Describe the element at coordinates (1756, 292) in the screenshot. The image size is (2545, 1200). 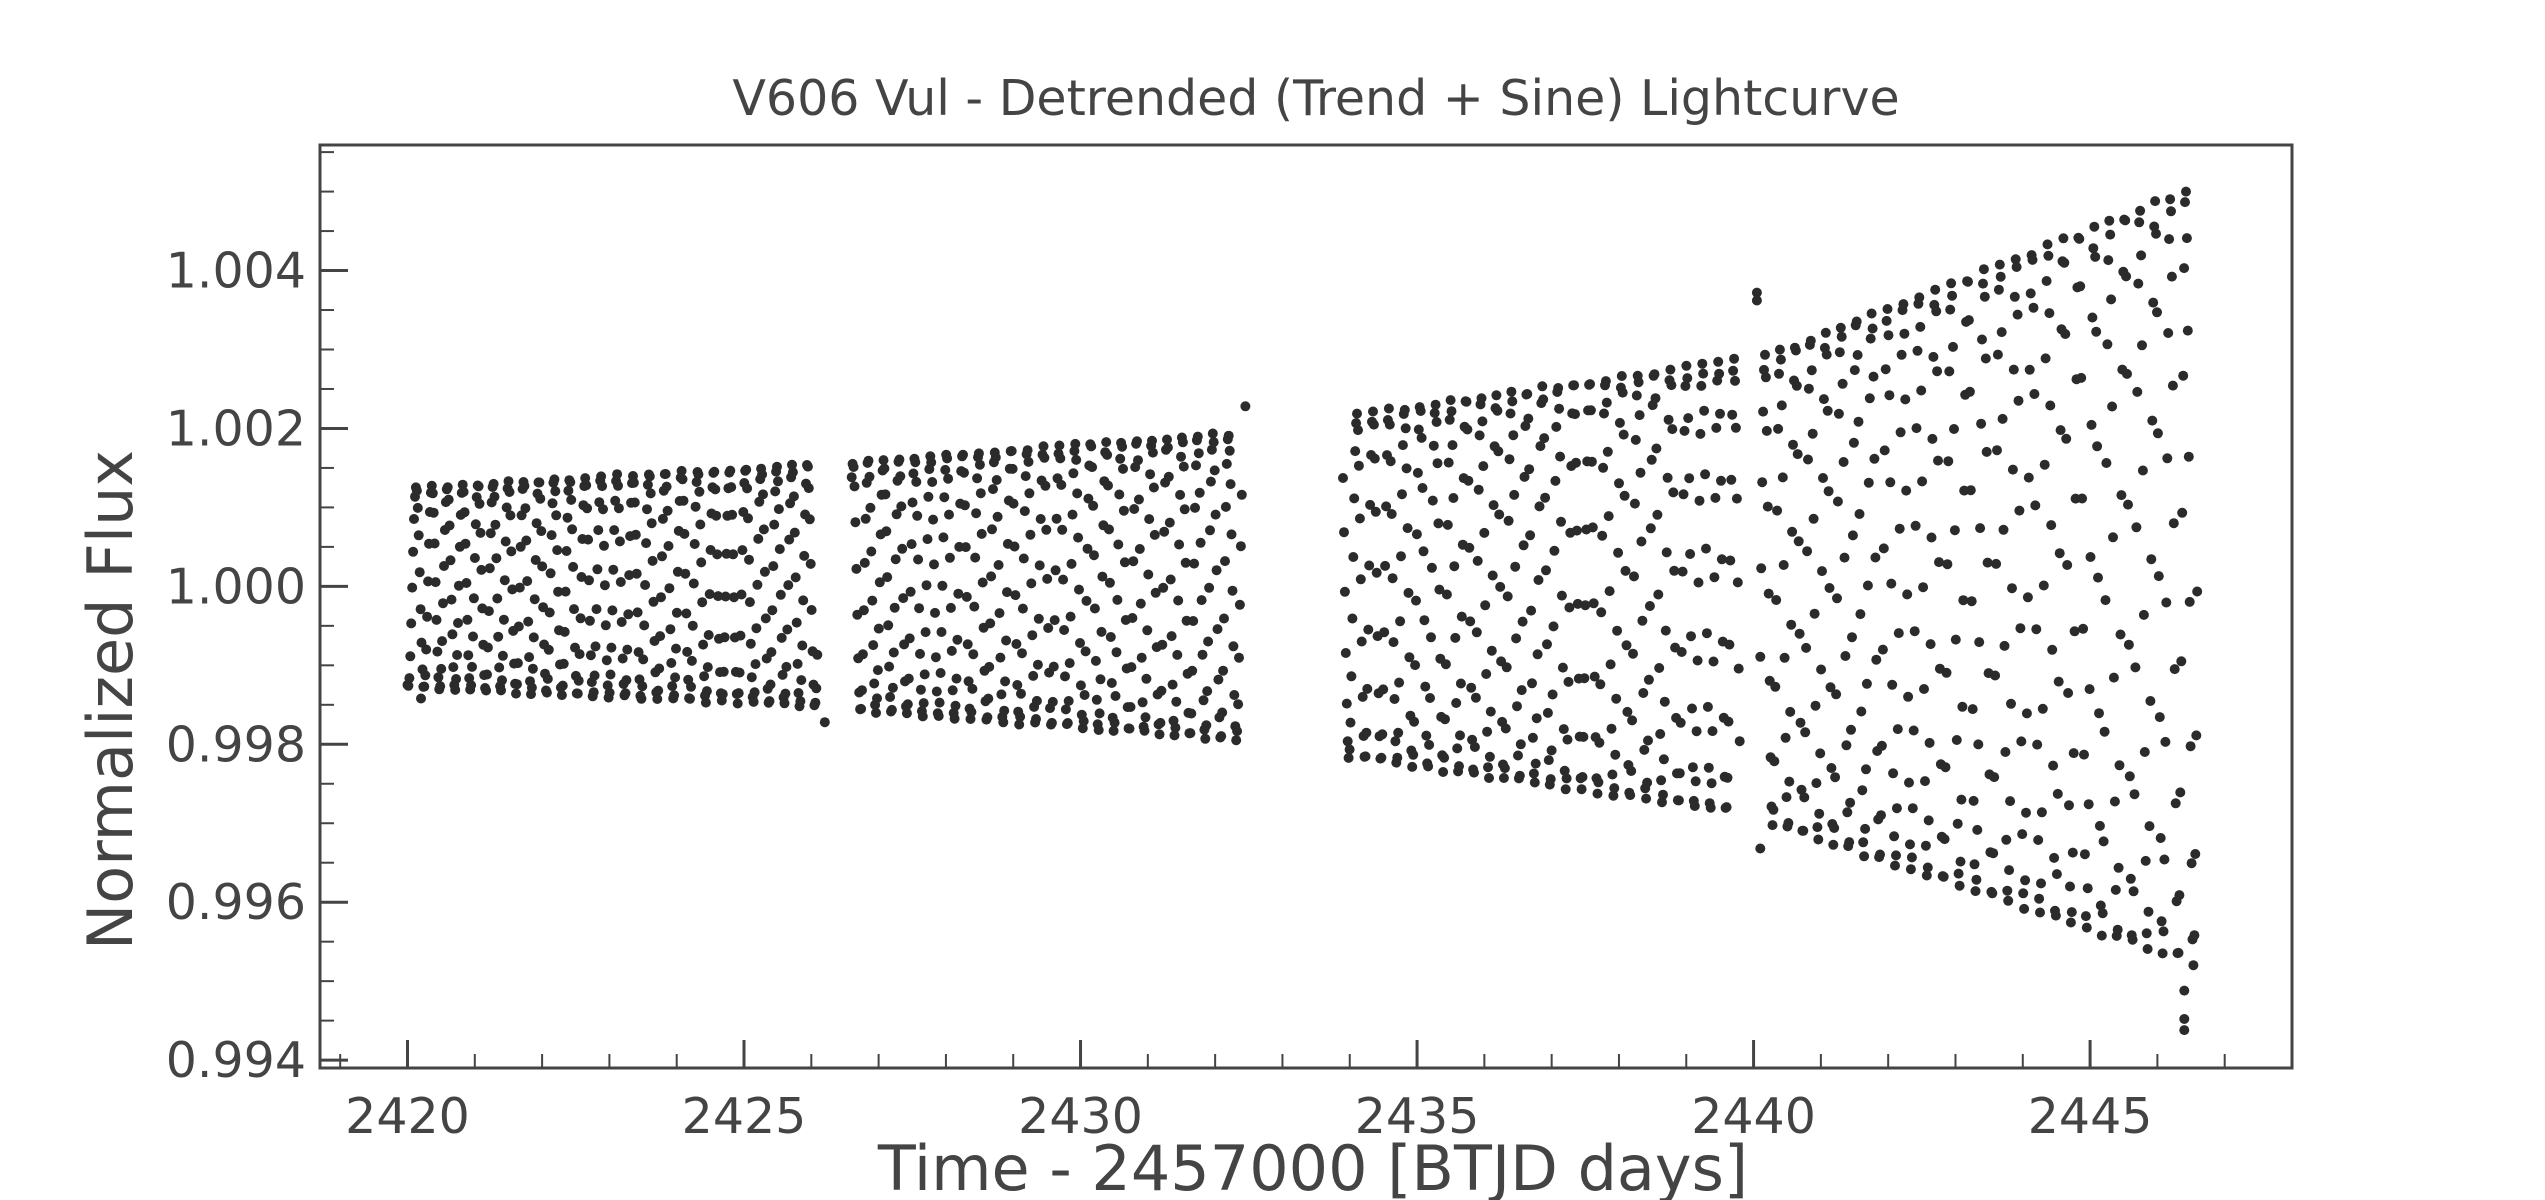
I see `outlier-point` at that location.